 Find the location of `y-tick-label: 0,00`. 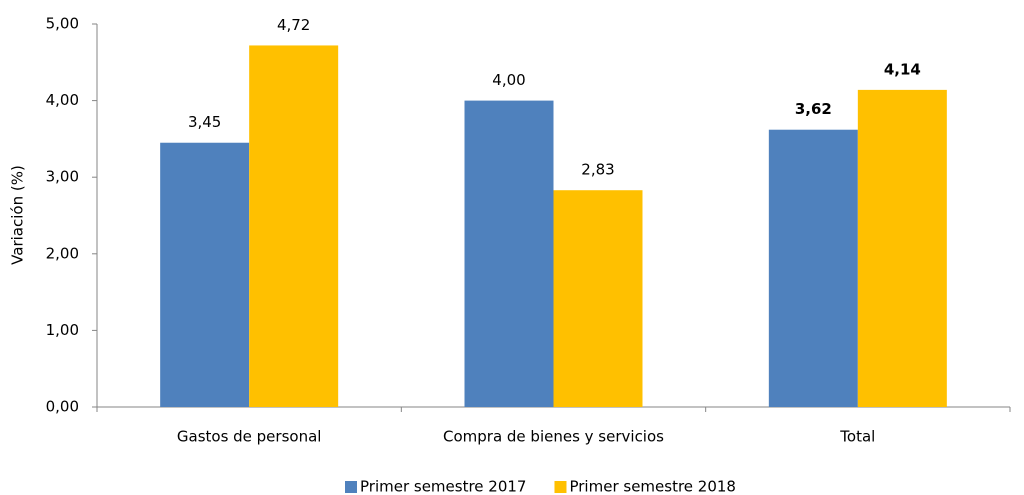

y-tick-label: 0,00 is located at coordinates (62, 407).